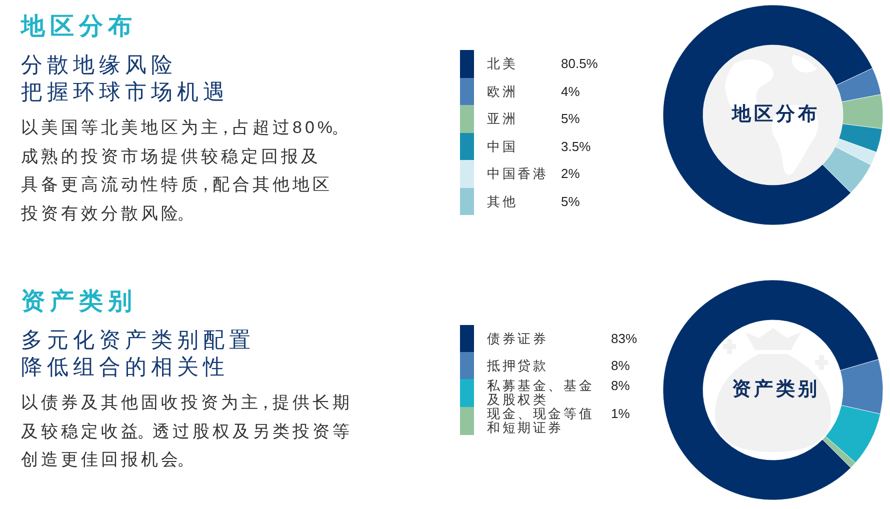  I want to click on text: 以债券及其他固收投资为主，提供长期及较稳定收益。透过股权及另类投资等创造更佳回报机会。, so click(186, 431).